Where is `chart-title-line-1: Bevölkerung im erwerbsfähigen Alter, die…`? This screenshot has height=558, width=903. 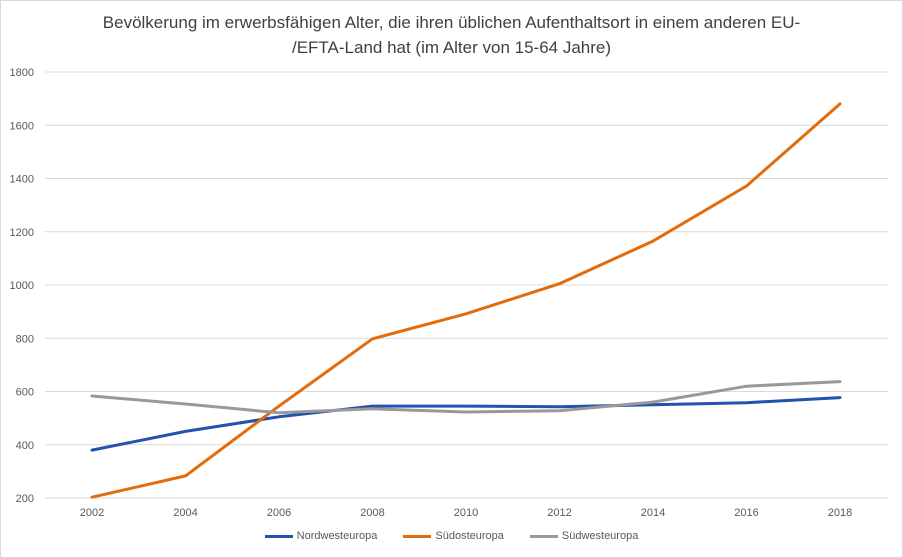 chart-title-line-1: Bevölkerung im erwerbsfähigen Alter, die… is located at coordinates (451, 22).